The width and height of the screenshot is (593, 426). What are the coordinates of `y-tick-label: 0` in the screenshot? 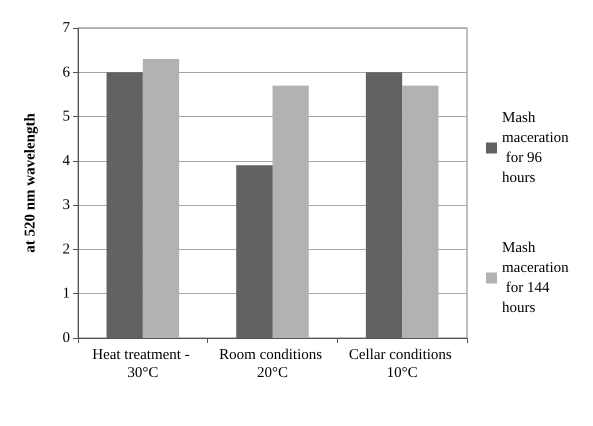 It's located at (66, 338).